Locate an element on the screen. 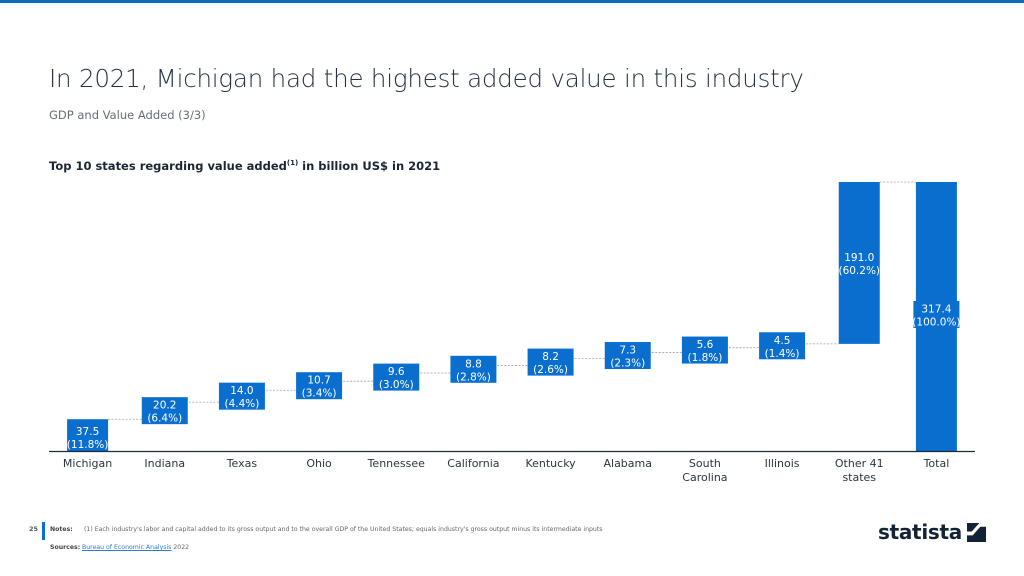 The image size is (1024, 576). x-tick-label: Ohio is located at coordinates (319, 463).